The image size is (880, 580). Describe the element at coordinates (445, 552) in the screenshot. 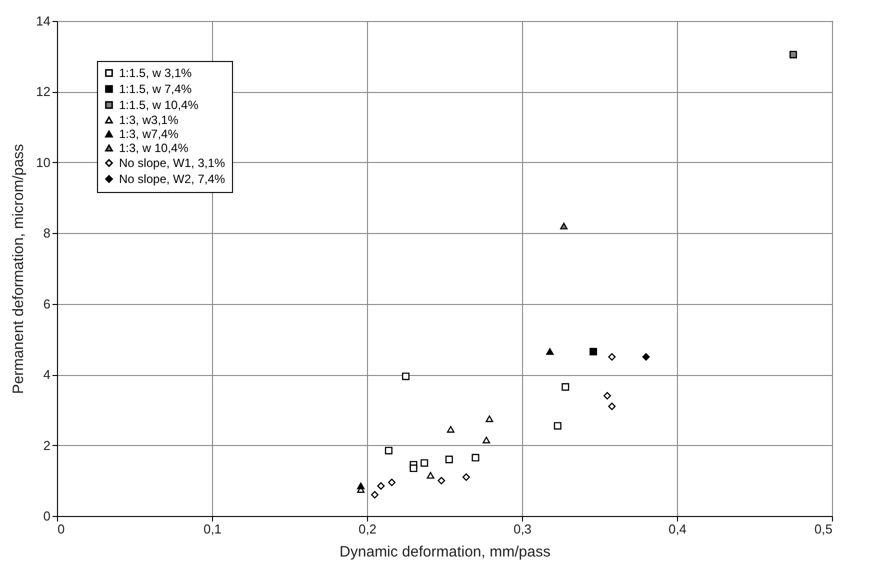

I see `x-axis-title: Dynamic deformation, mm/pass` at that location.